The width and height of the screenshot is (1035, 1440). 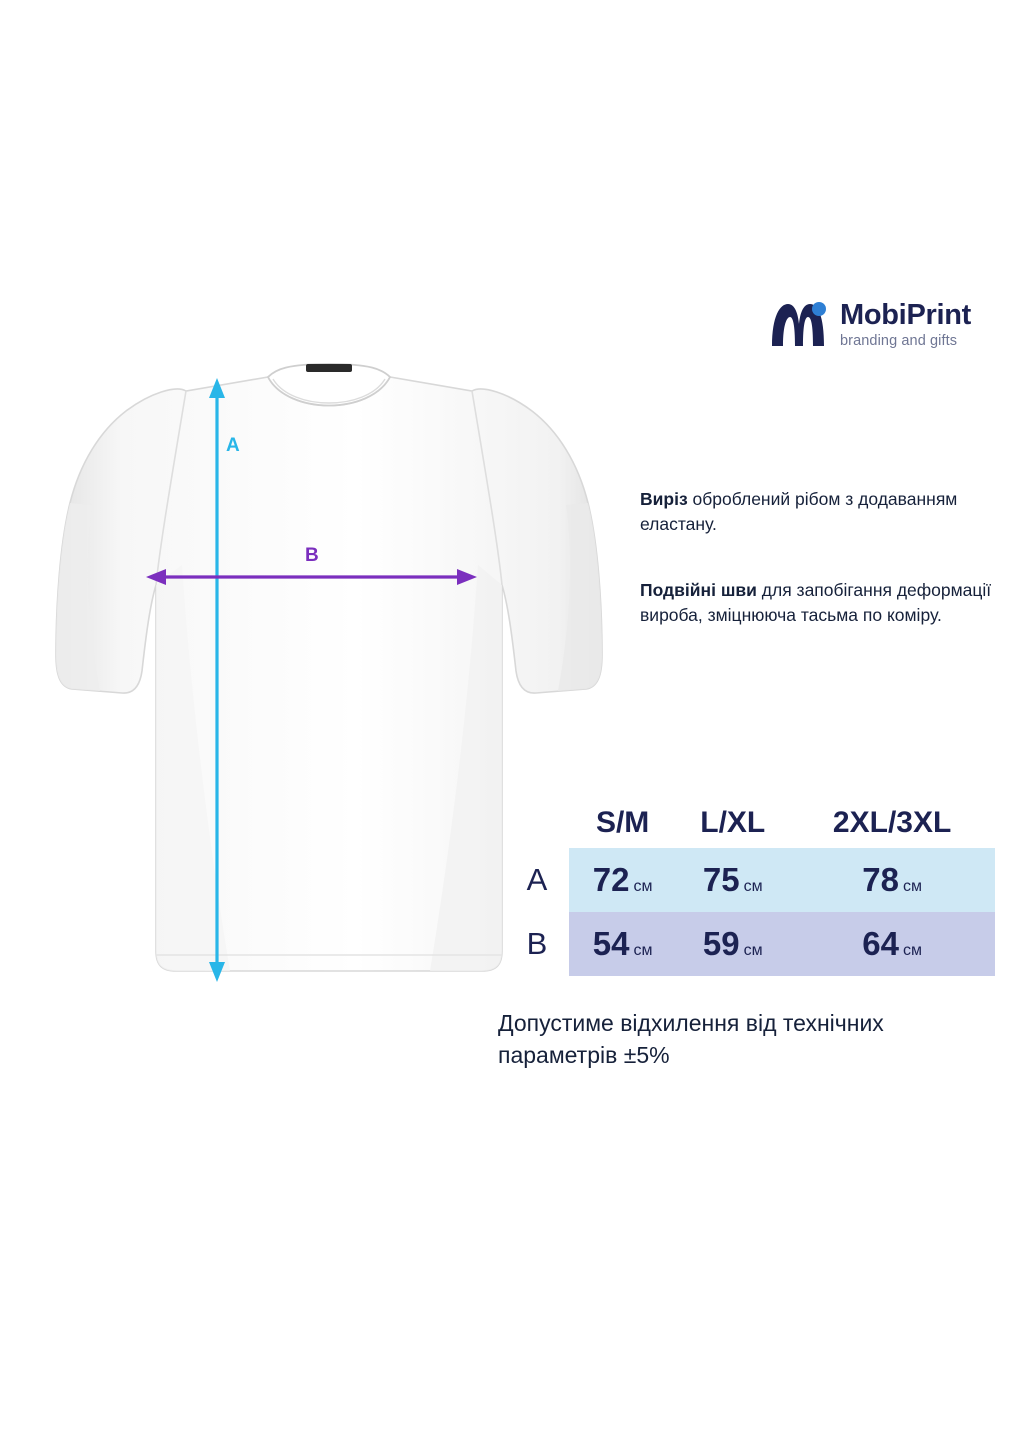 I want to click on size-column-sm: S/M, so click(x=622, y=822).